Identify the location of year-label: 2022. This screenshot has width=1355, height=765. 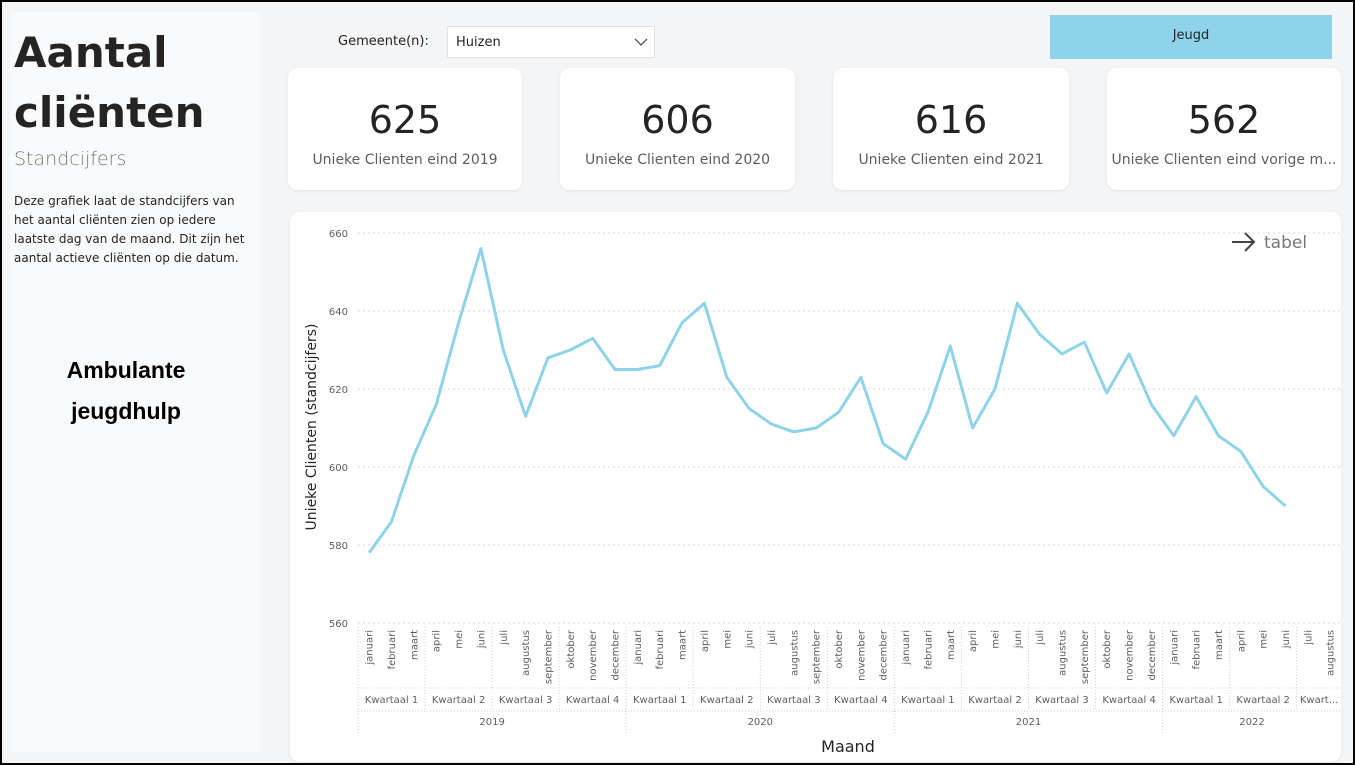
(1251, 722).